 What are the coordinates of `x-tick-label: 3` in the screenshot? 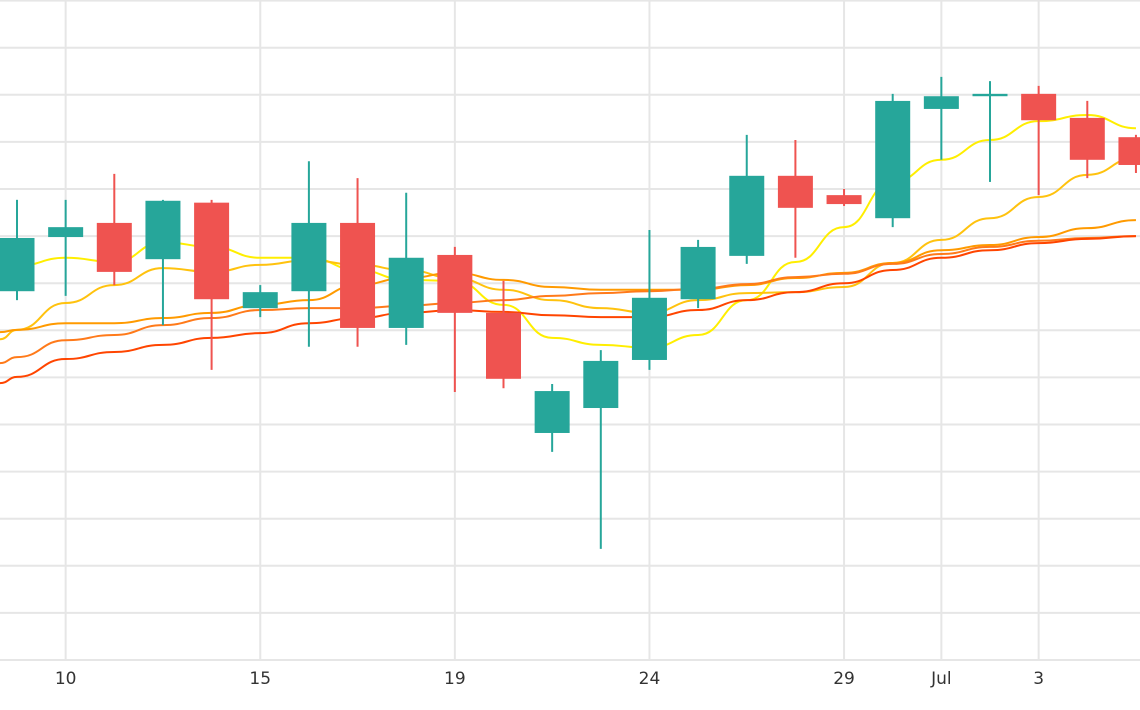 It's located at (1038, 679).